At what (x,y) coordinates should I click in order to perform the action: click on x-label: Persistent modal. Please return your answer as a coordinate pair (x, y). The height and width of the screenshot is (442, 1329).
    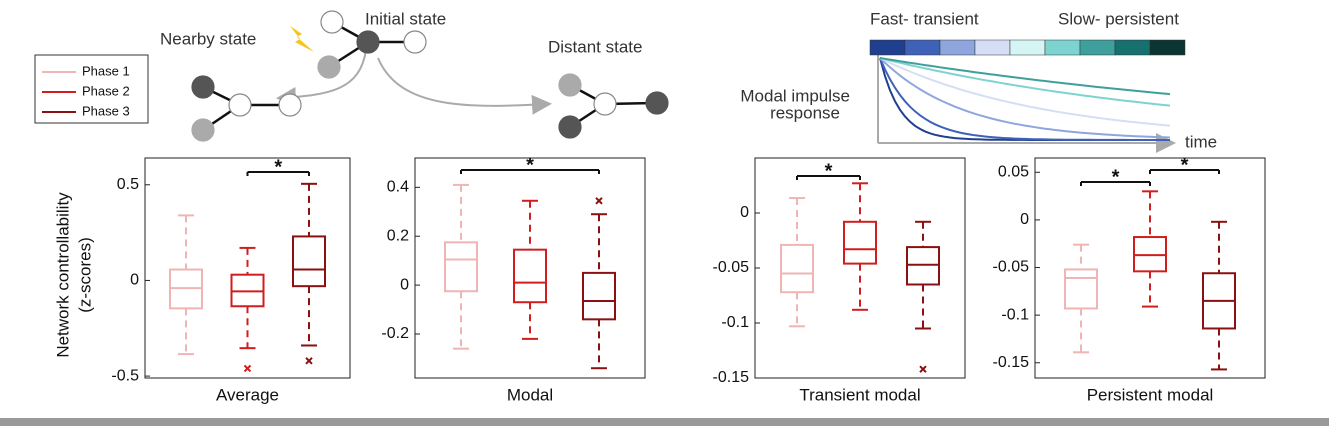
    Looking at the image, I should click on (1150, 394).